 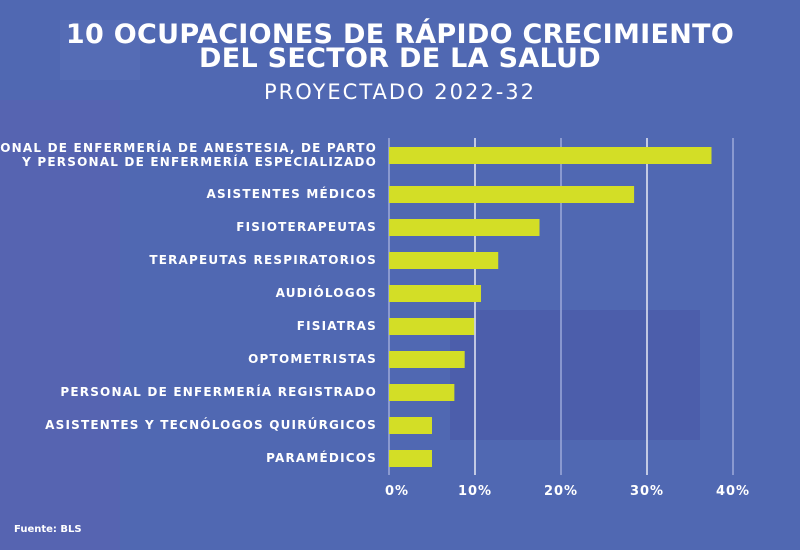 What do you see at coordinates (292, 193) in the screenshot?
I see `category-label: ASISTENTES MÉDICOS` at bounding box center [292, 193].